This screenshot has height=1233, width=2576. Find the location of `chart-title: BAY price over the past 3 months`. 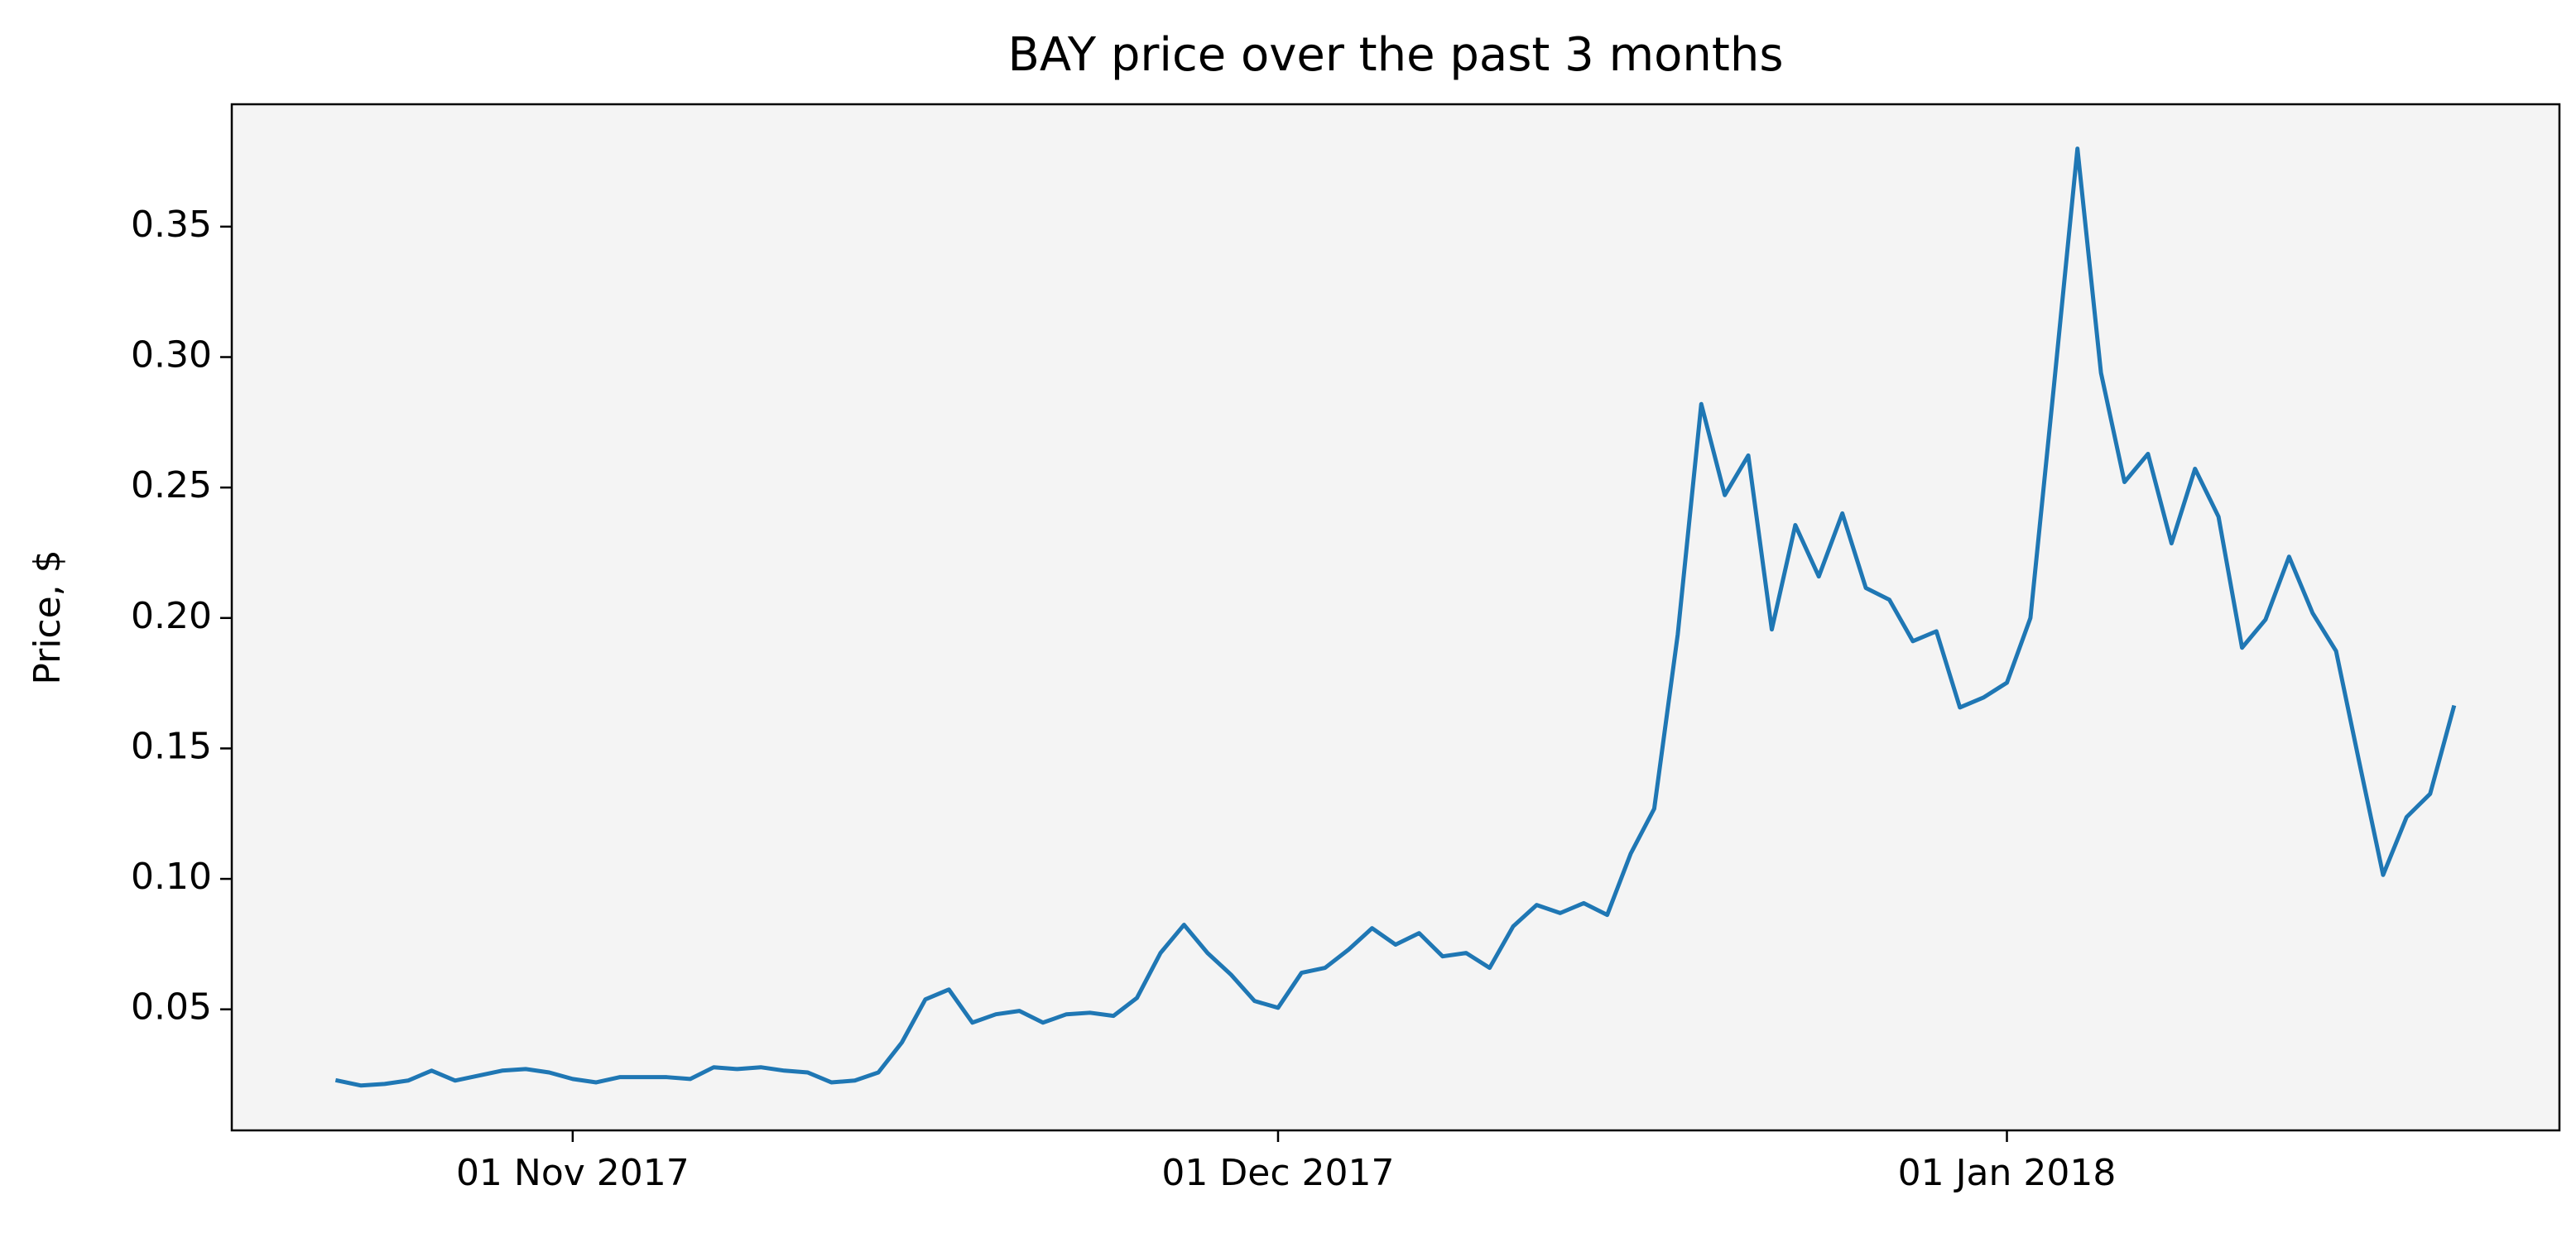

chart-title: BAY price over the past 3 months is located at coordinates (1395, 55).